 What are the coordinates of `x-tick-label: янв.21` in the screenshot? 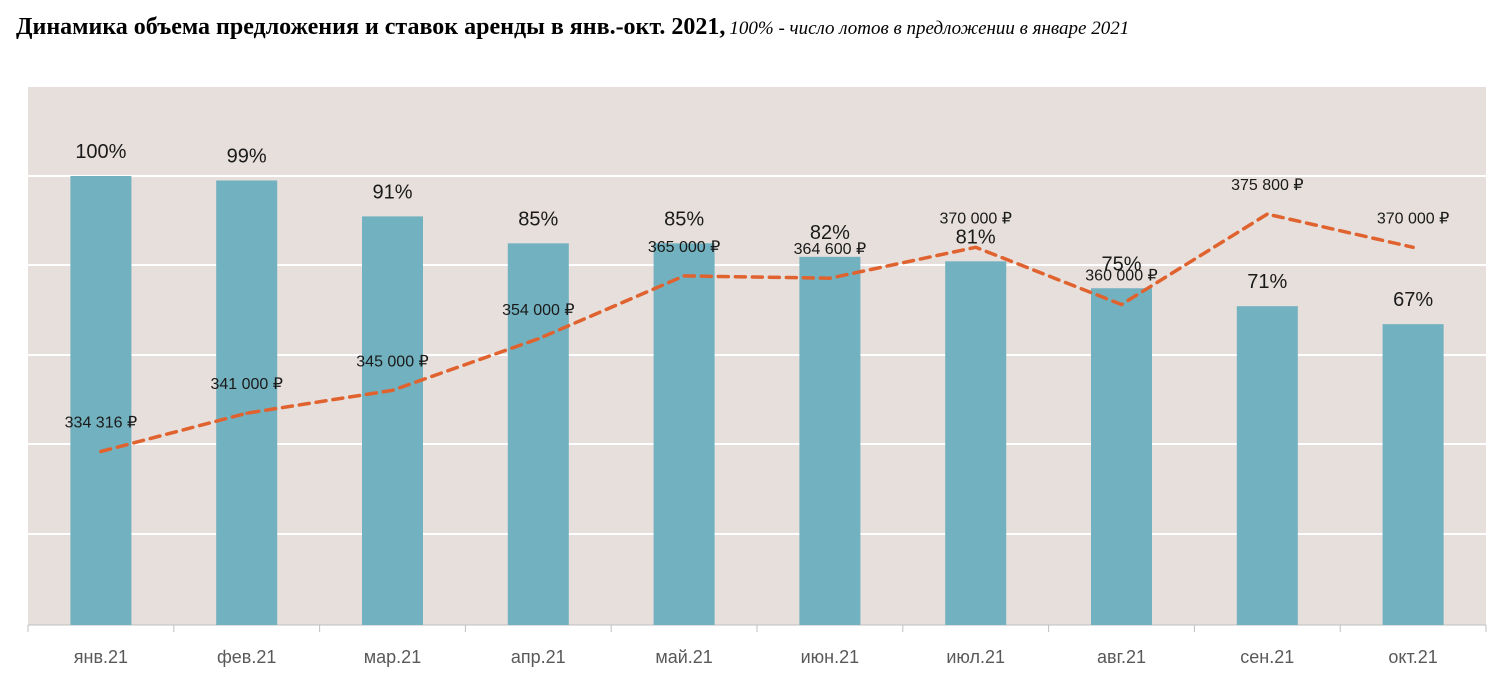 It's located at (101, 657).